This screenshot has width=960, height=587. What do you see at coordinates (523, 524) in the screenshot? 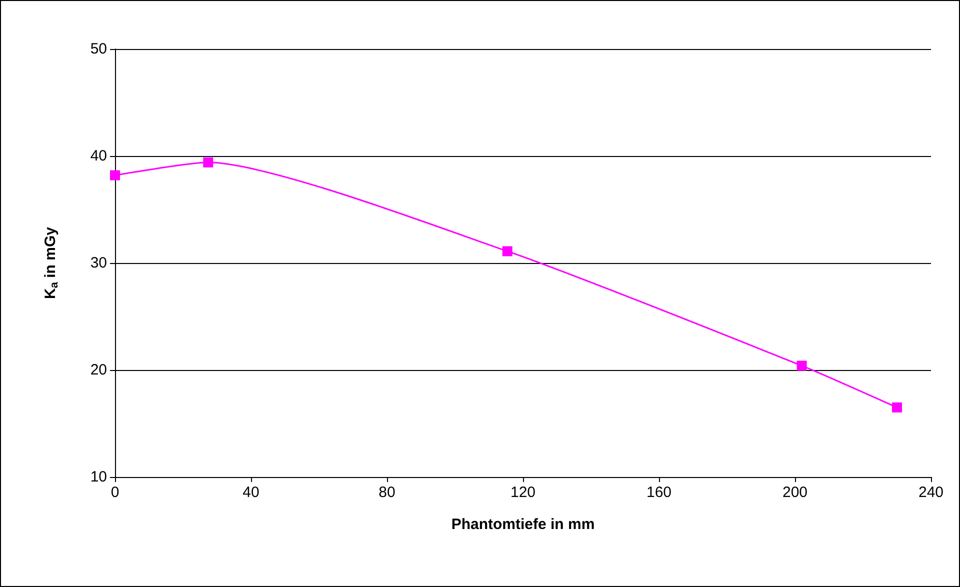
I see `x-axis-title: Phantomtiefe in mm` at bounding box center [523, 524].